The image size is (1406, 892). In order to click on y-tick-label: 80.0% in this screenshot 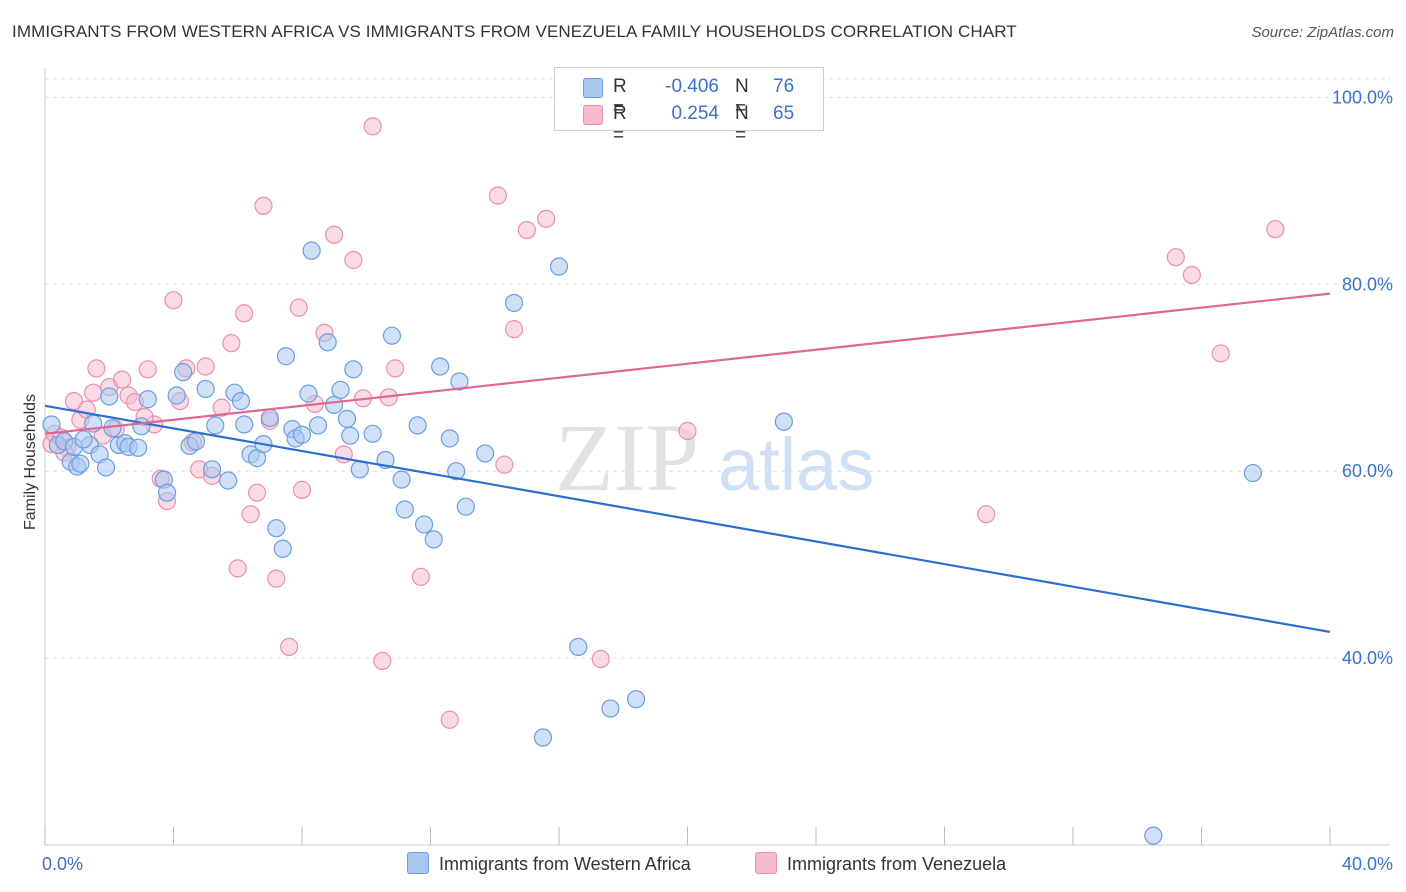, I will do `click(1367, 284)`.